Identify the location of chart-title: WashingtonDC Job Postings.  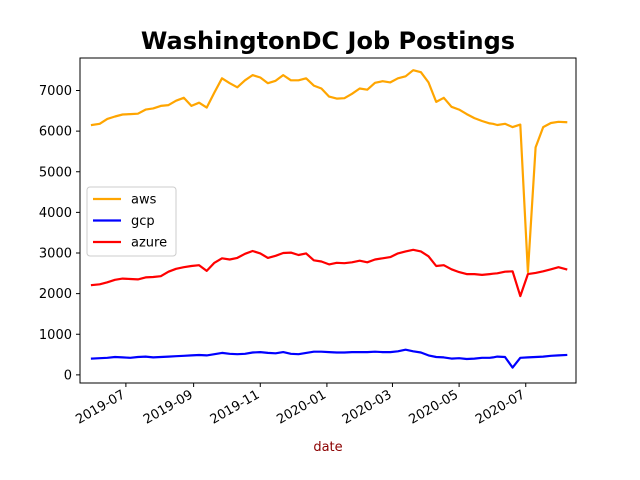
(328, 41).